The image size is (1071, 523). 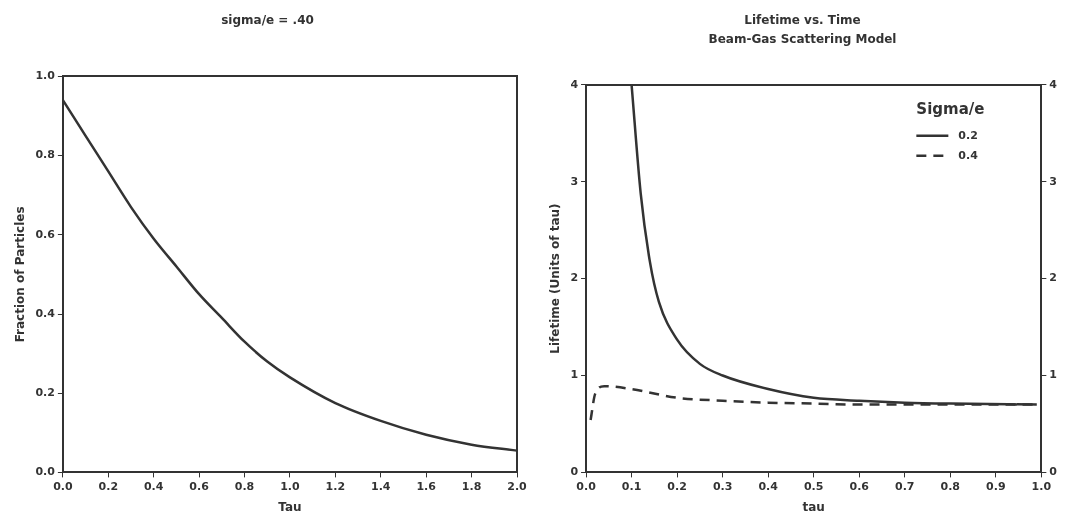 I want to click on x-tick-label: 0.3, so click(x=722, y=486).